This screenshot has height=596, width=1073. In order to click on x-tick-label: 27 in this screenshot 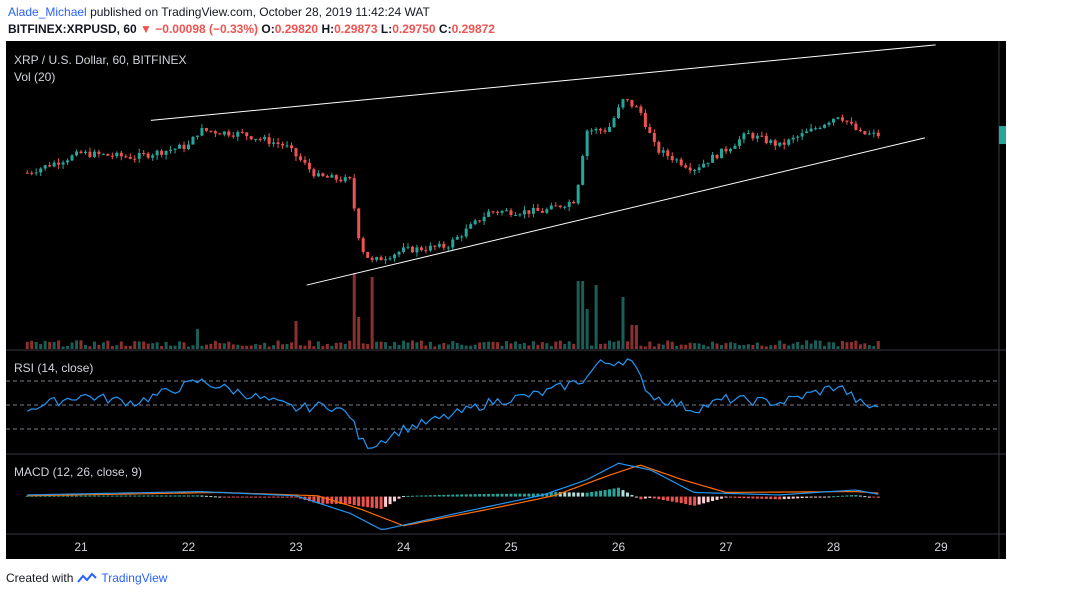, I will do `click(726, 547)`.